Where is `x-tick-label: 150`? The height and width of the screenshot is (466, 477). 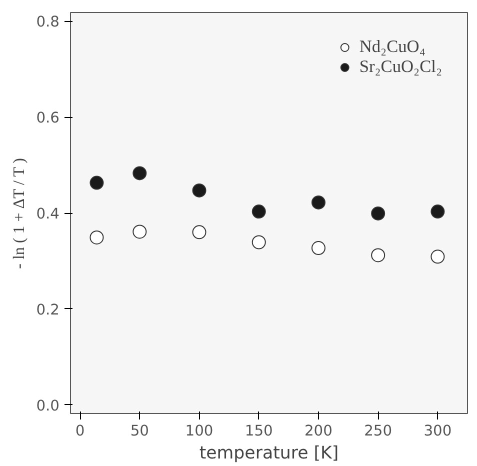 x-tick-label: 150 is located at coordinates (258, 431).